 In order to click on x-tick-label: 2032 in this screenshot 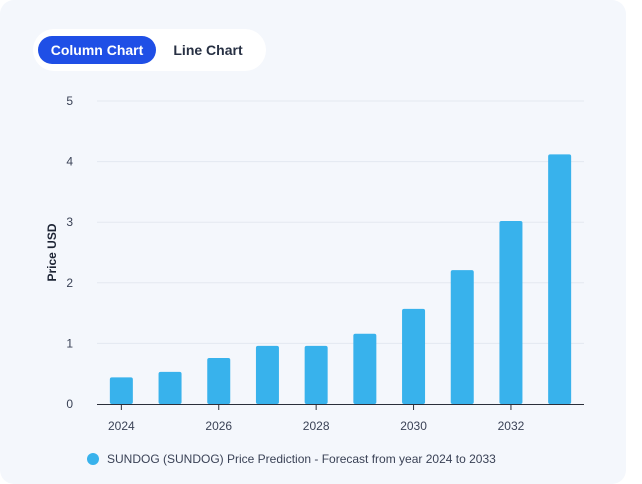, I will do `click(511, 426)`.